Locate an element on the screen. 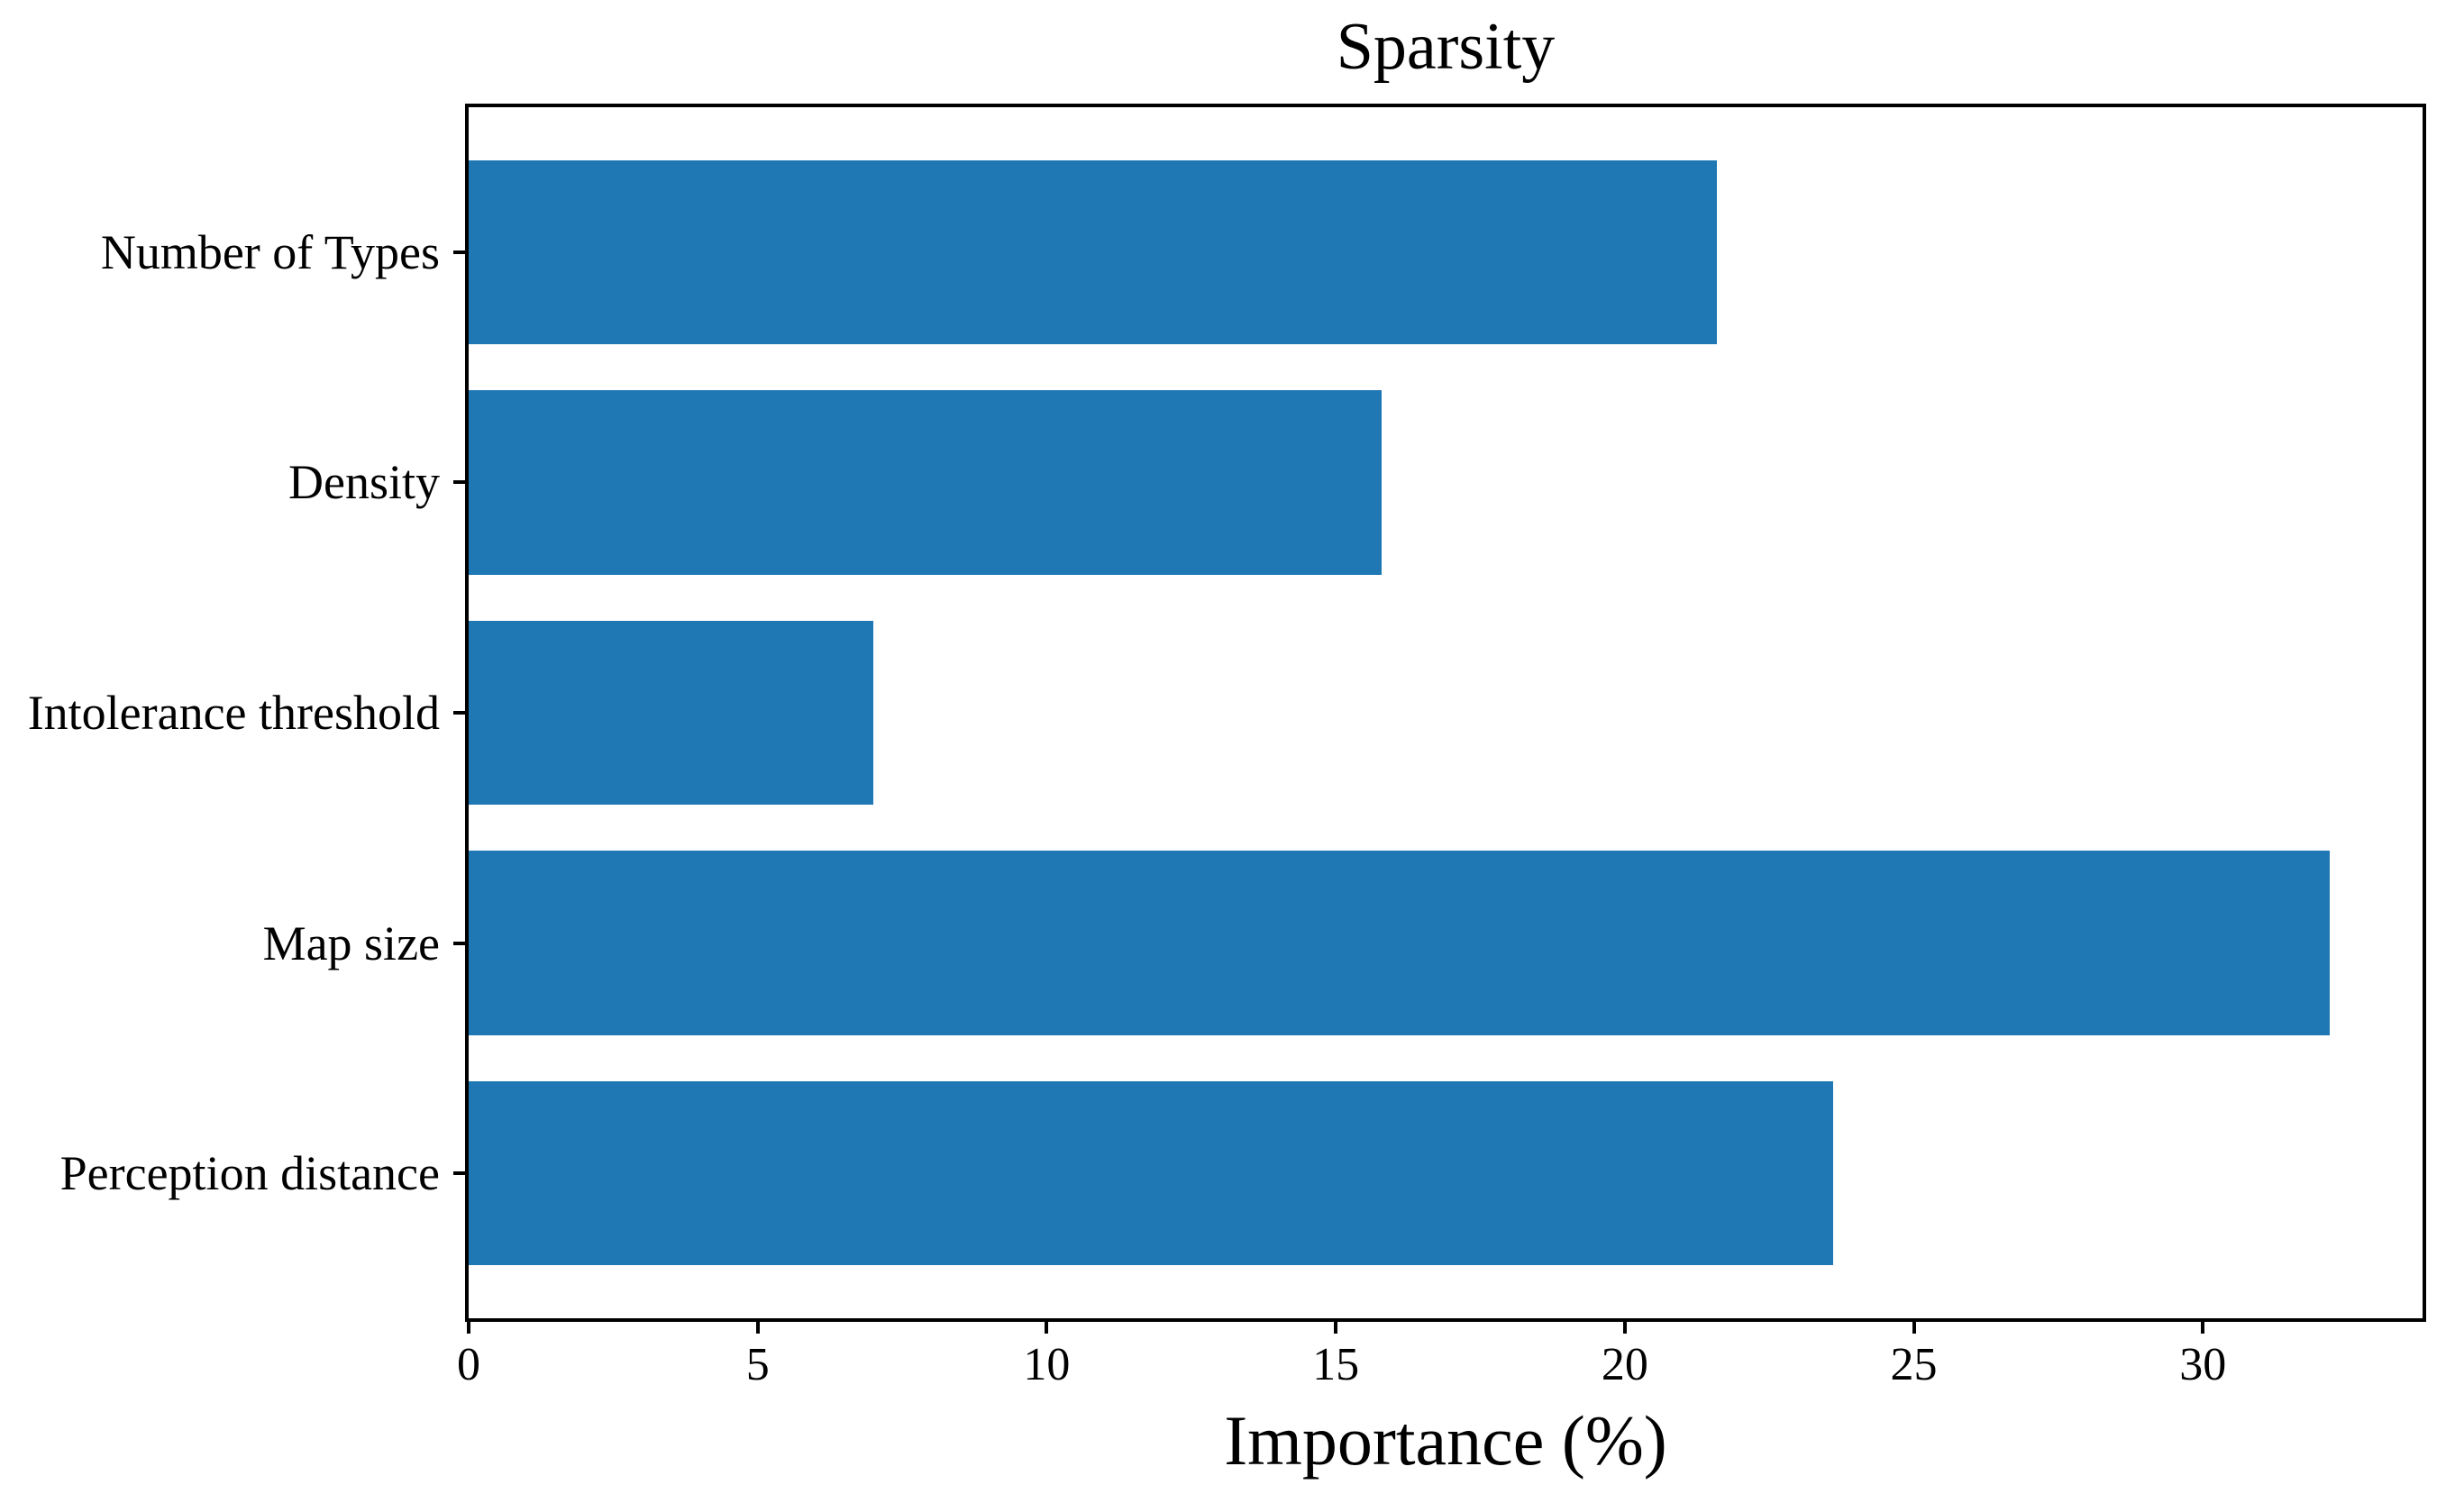 This screenshot has width=2455, height=1512. x-tick-label-15: 15 is located at coordinates (1336, 1364).